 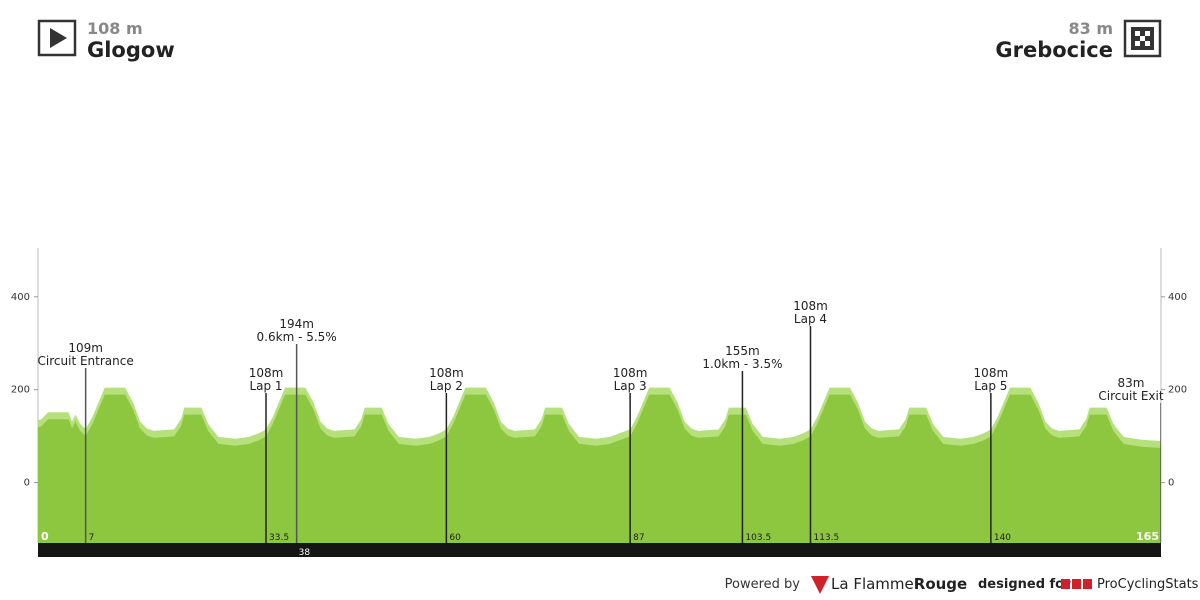 I want to click on marker-km: 38, so click(x=305, y=553).